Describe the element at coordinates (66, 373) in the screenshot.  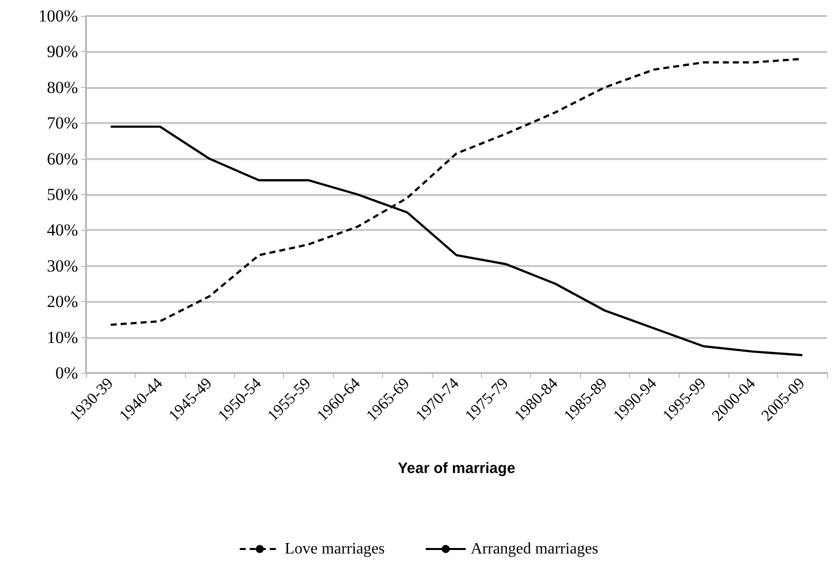
I see `y-tick-label: 0%` at that location.